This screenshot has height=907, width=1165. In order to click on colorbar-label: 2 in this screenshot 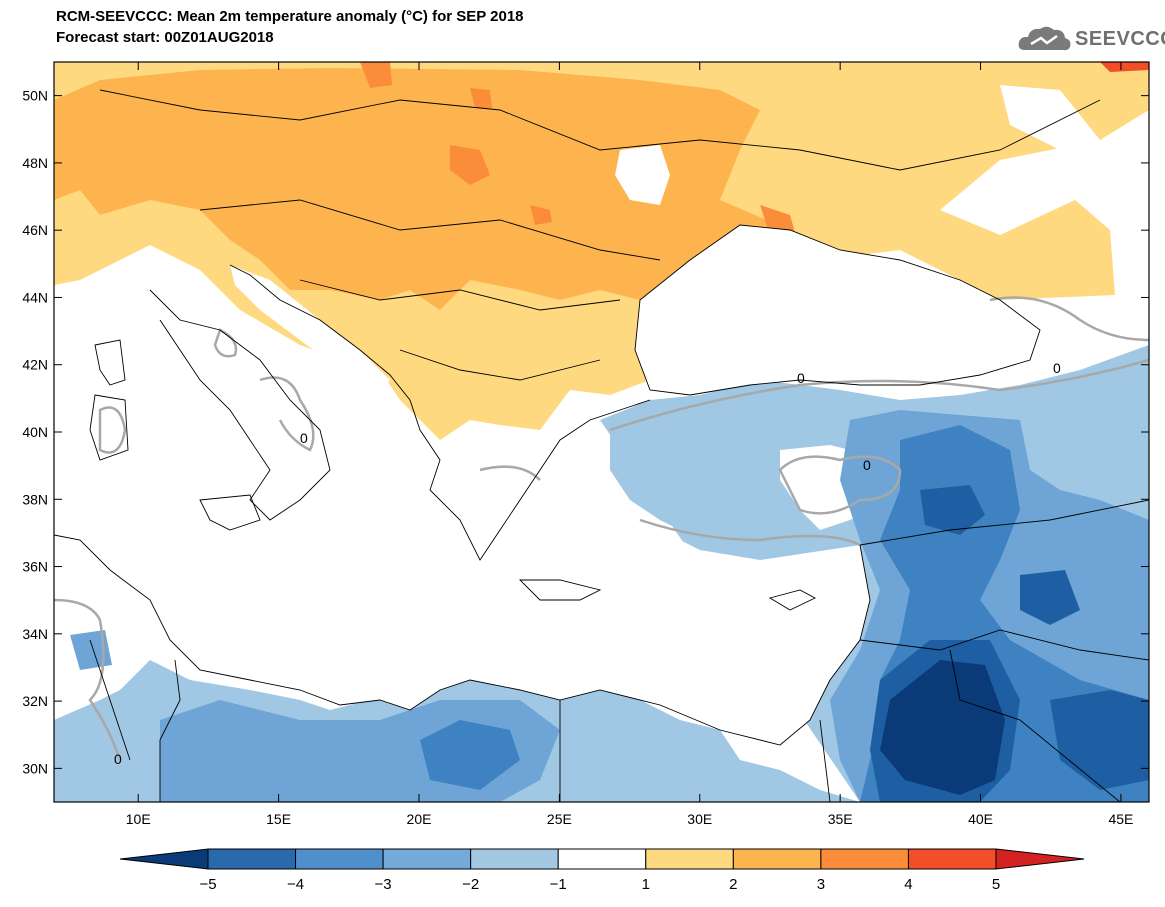, I will do `click(733, 884)`.